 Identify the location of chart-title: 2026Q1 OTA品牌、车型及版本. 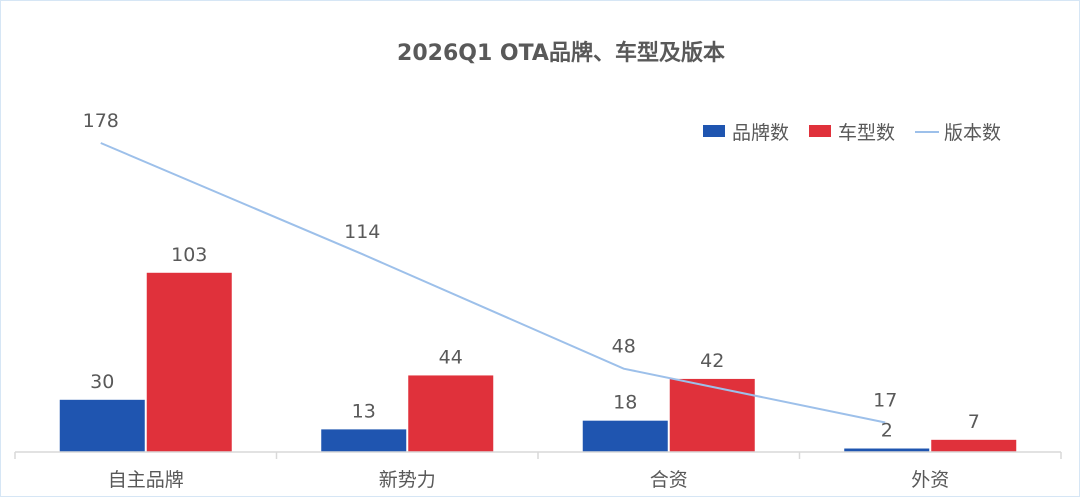
(561, 53).